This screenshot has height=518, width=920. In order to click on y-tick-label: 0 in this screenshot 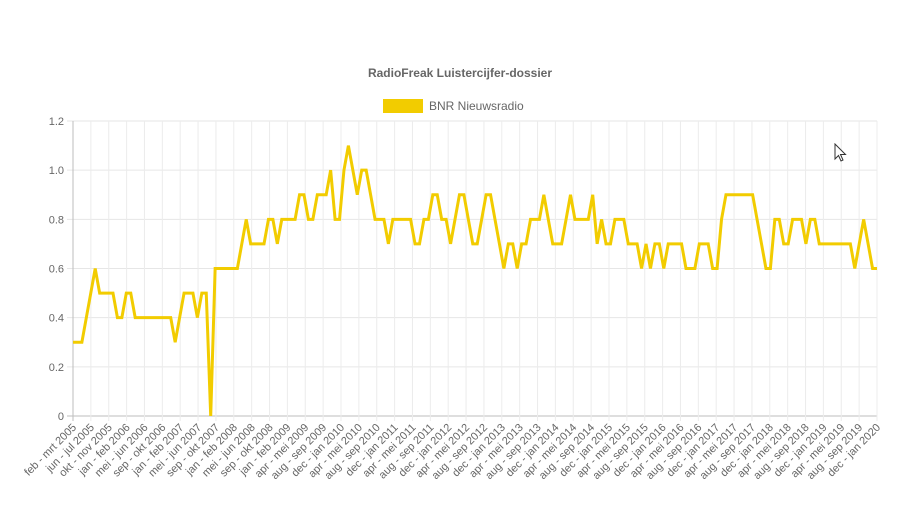, I will do `click(61, 417)`.